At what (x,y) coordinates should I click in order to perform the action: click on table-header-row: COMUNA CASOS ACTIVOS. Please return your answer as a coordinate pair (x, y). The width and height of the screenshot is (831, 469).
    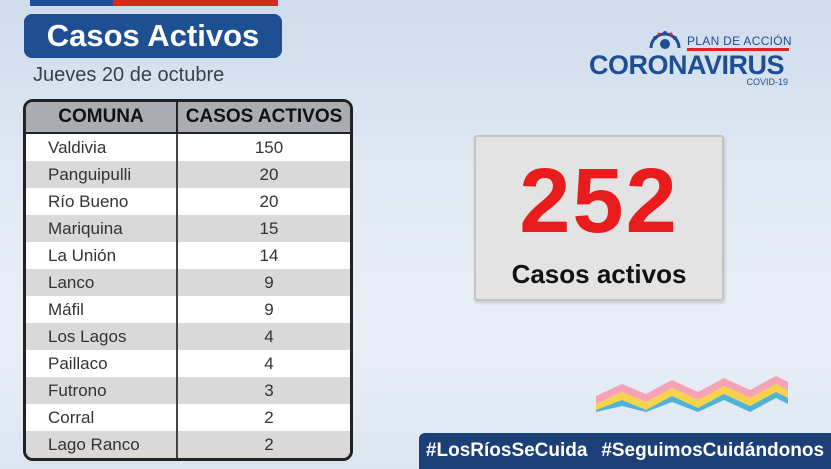
    Looking at the image, I should click on (188, 118).